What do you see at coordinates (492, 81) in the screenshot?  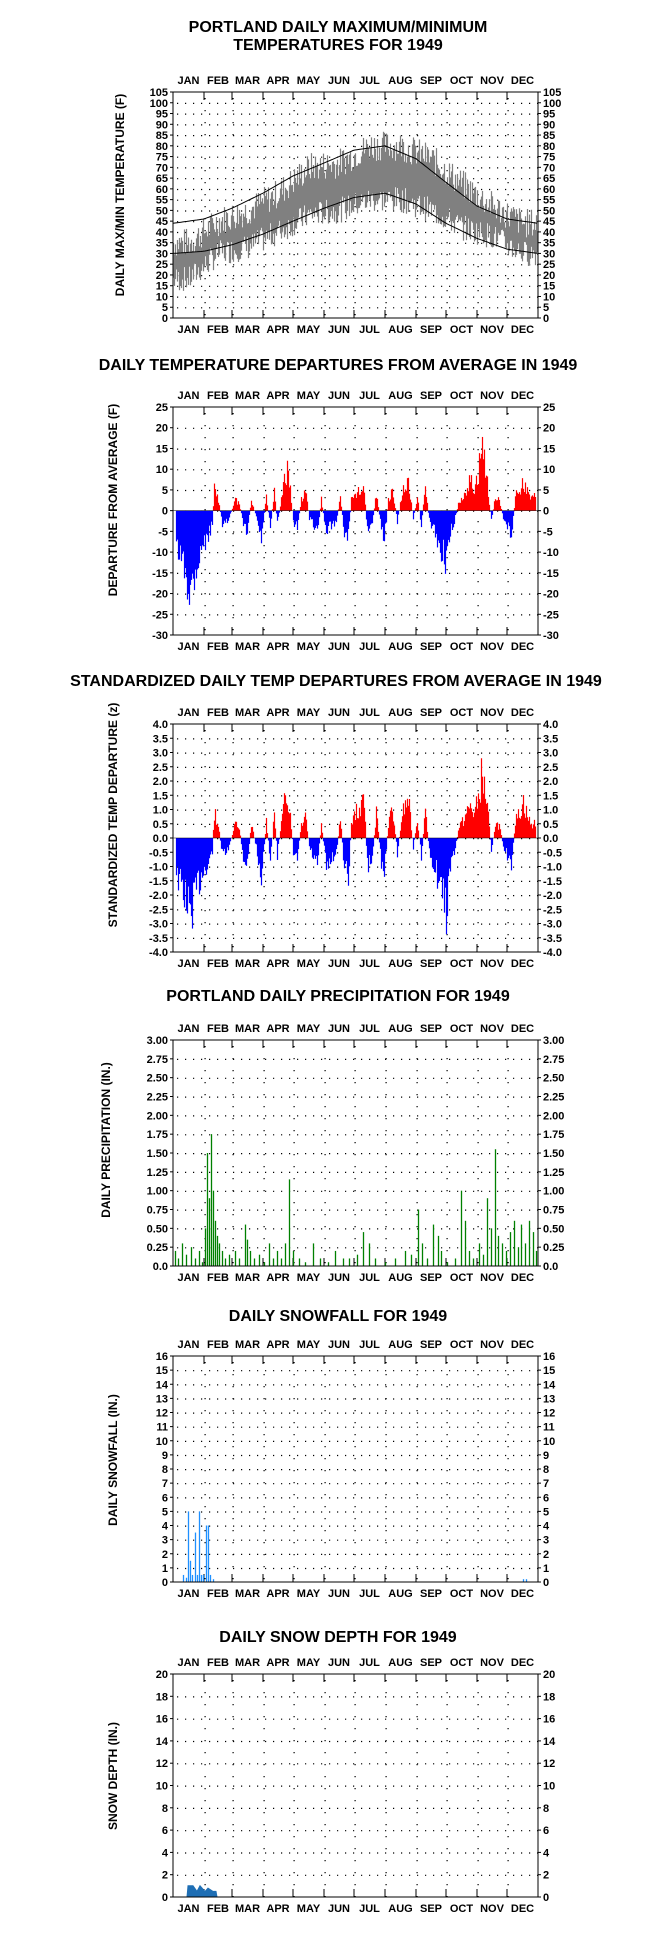 I see `month-label-top: NOV` at bounding box center [492, 81].